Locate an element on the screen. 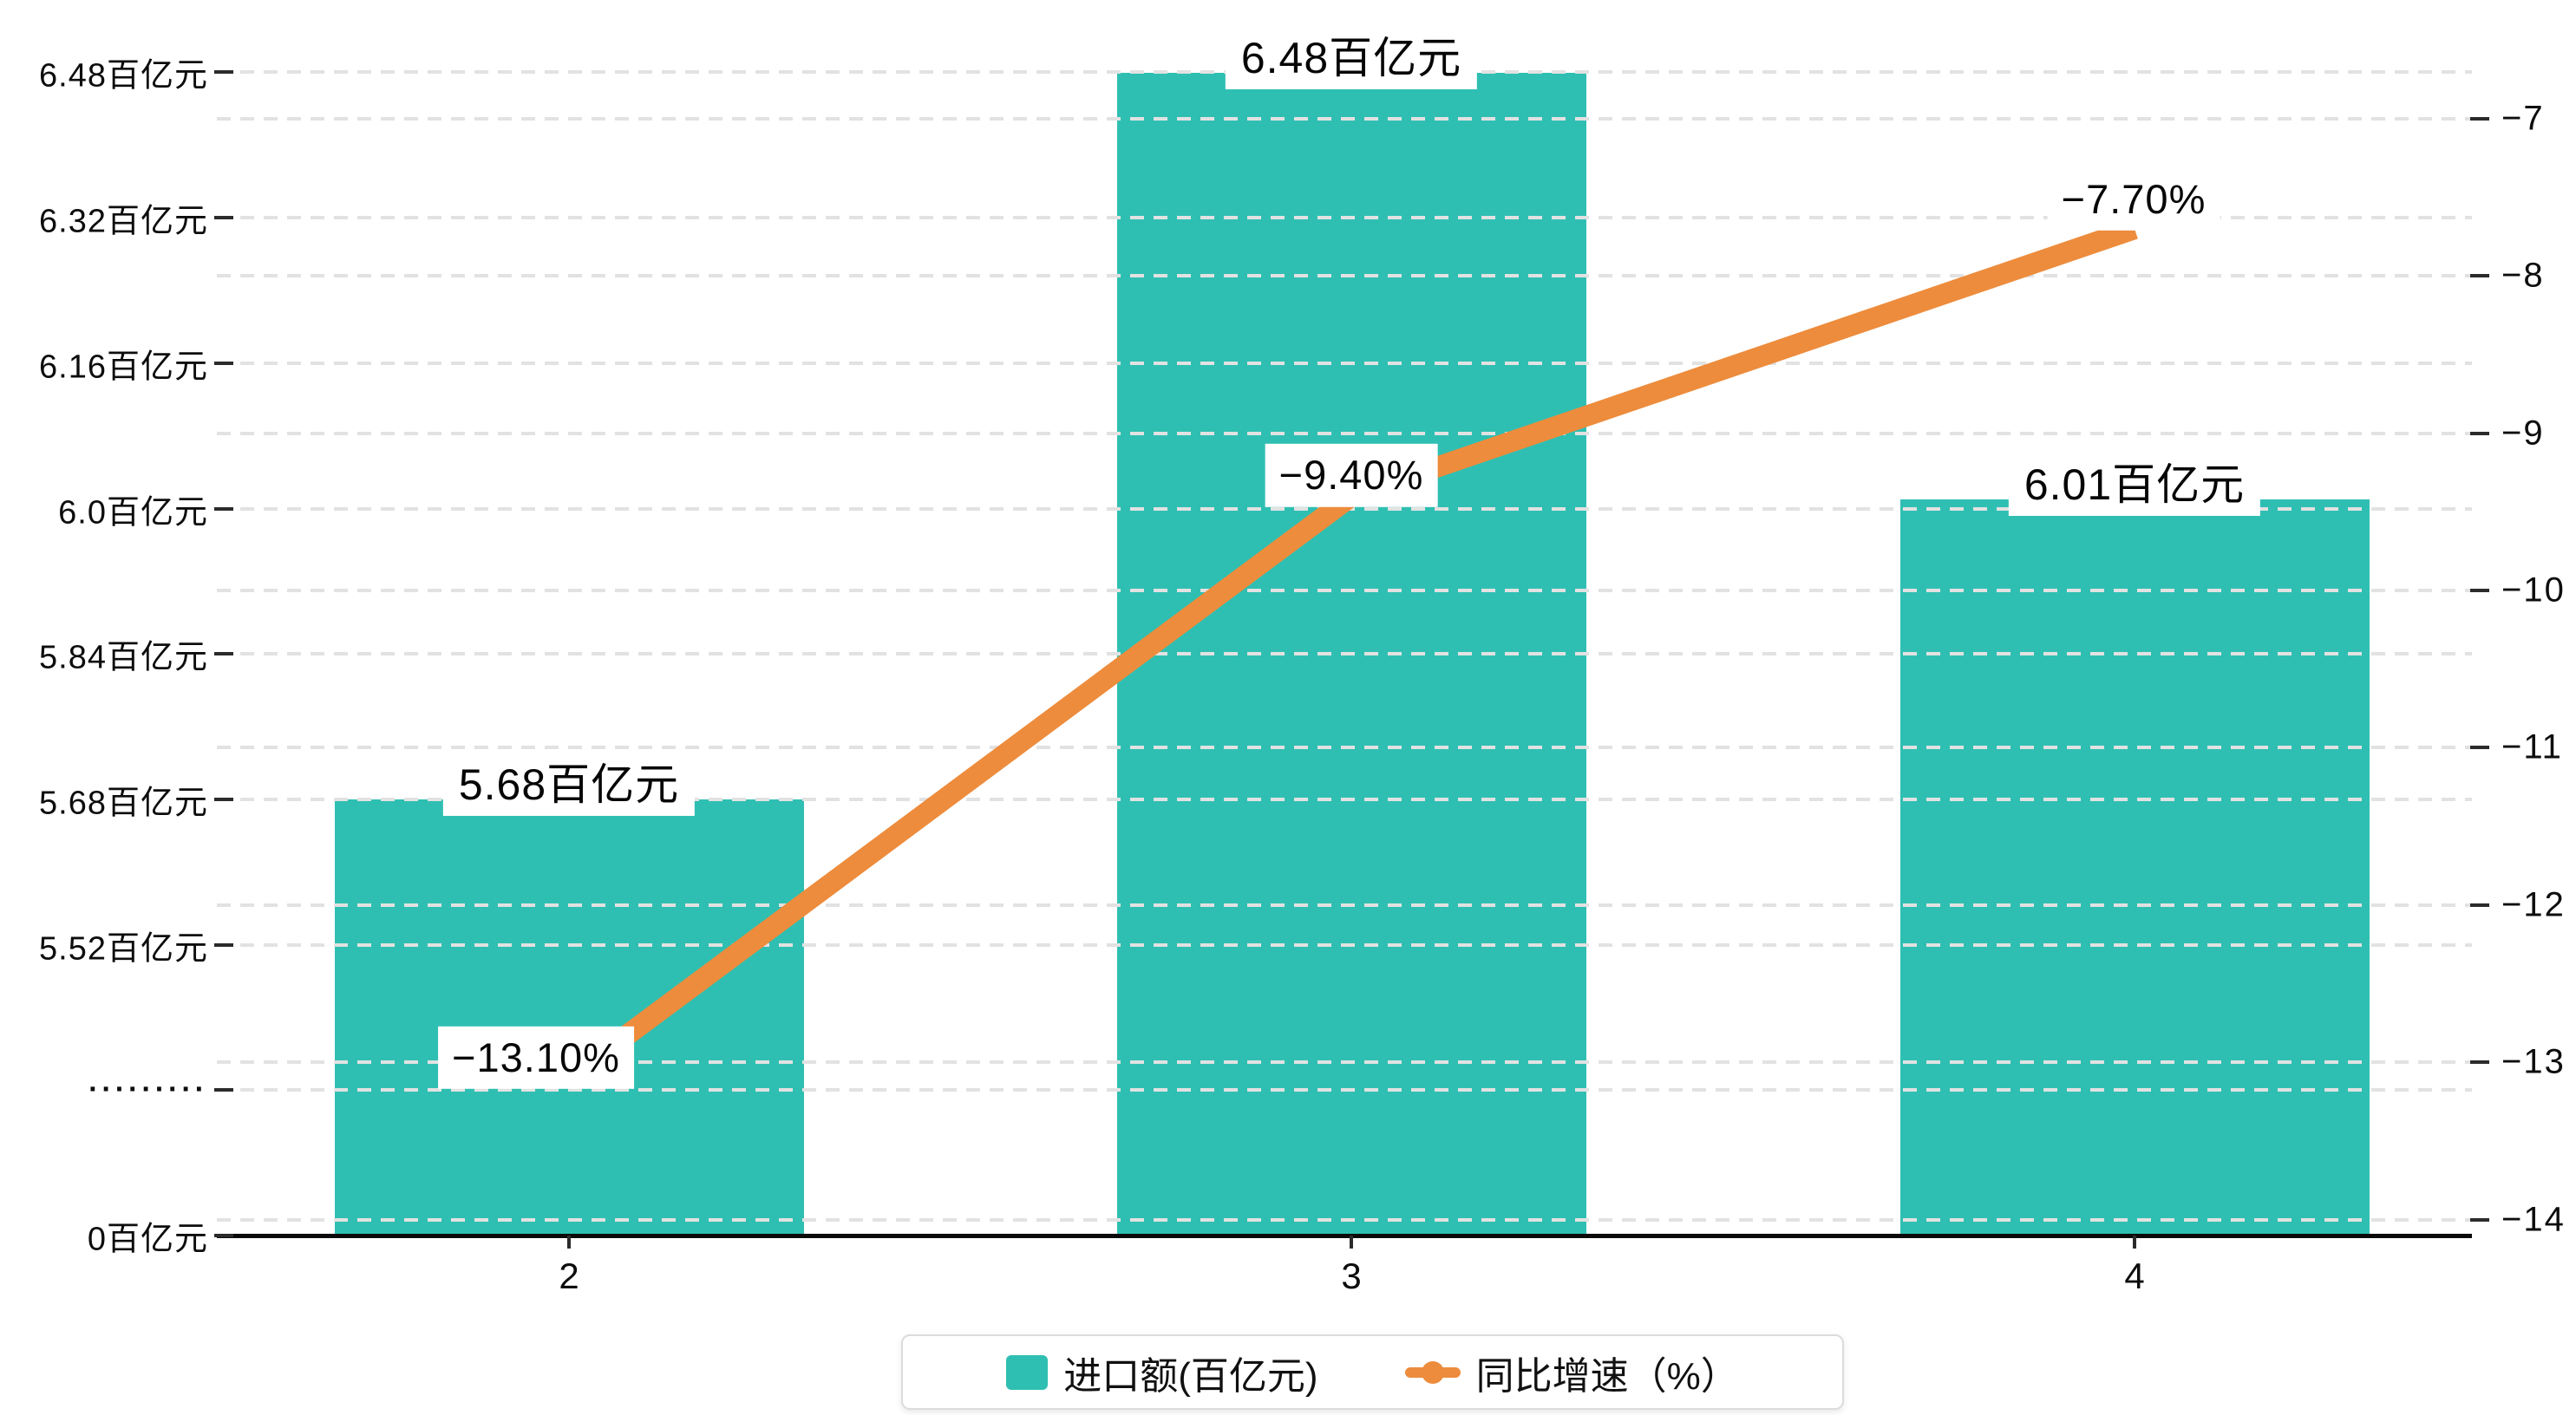  right-axis-tick-label: −8 is located at coordinates (2523, 275).